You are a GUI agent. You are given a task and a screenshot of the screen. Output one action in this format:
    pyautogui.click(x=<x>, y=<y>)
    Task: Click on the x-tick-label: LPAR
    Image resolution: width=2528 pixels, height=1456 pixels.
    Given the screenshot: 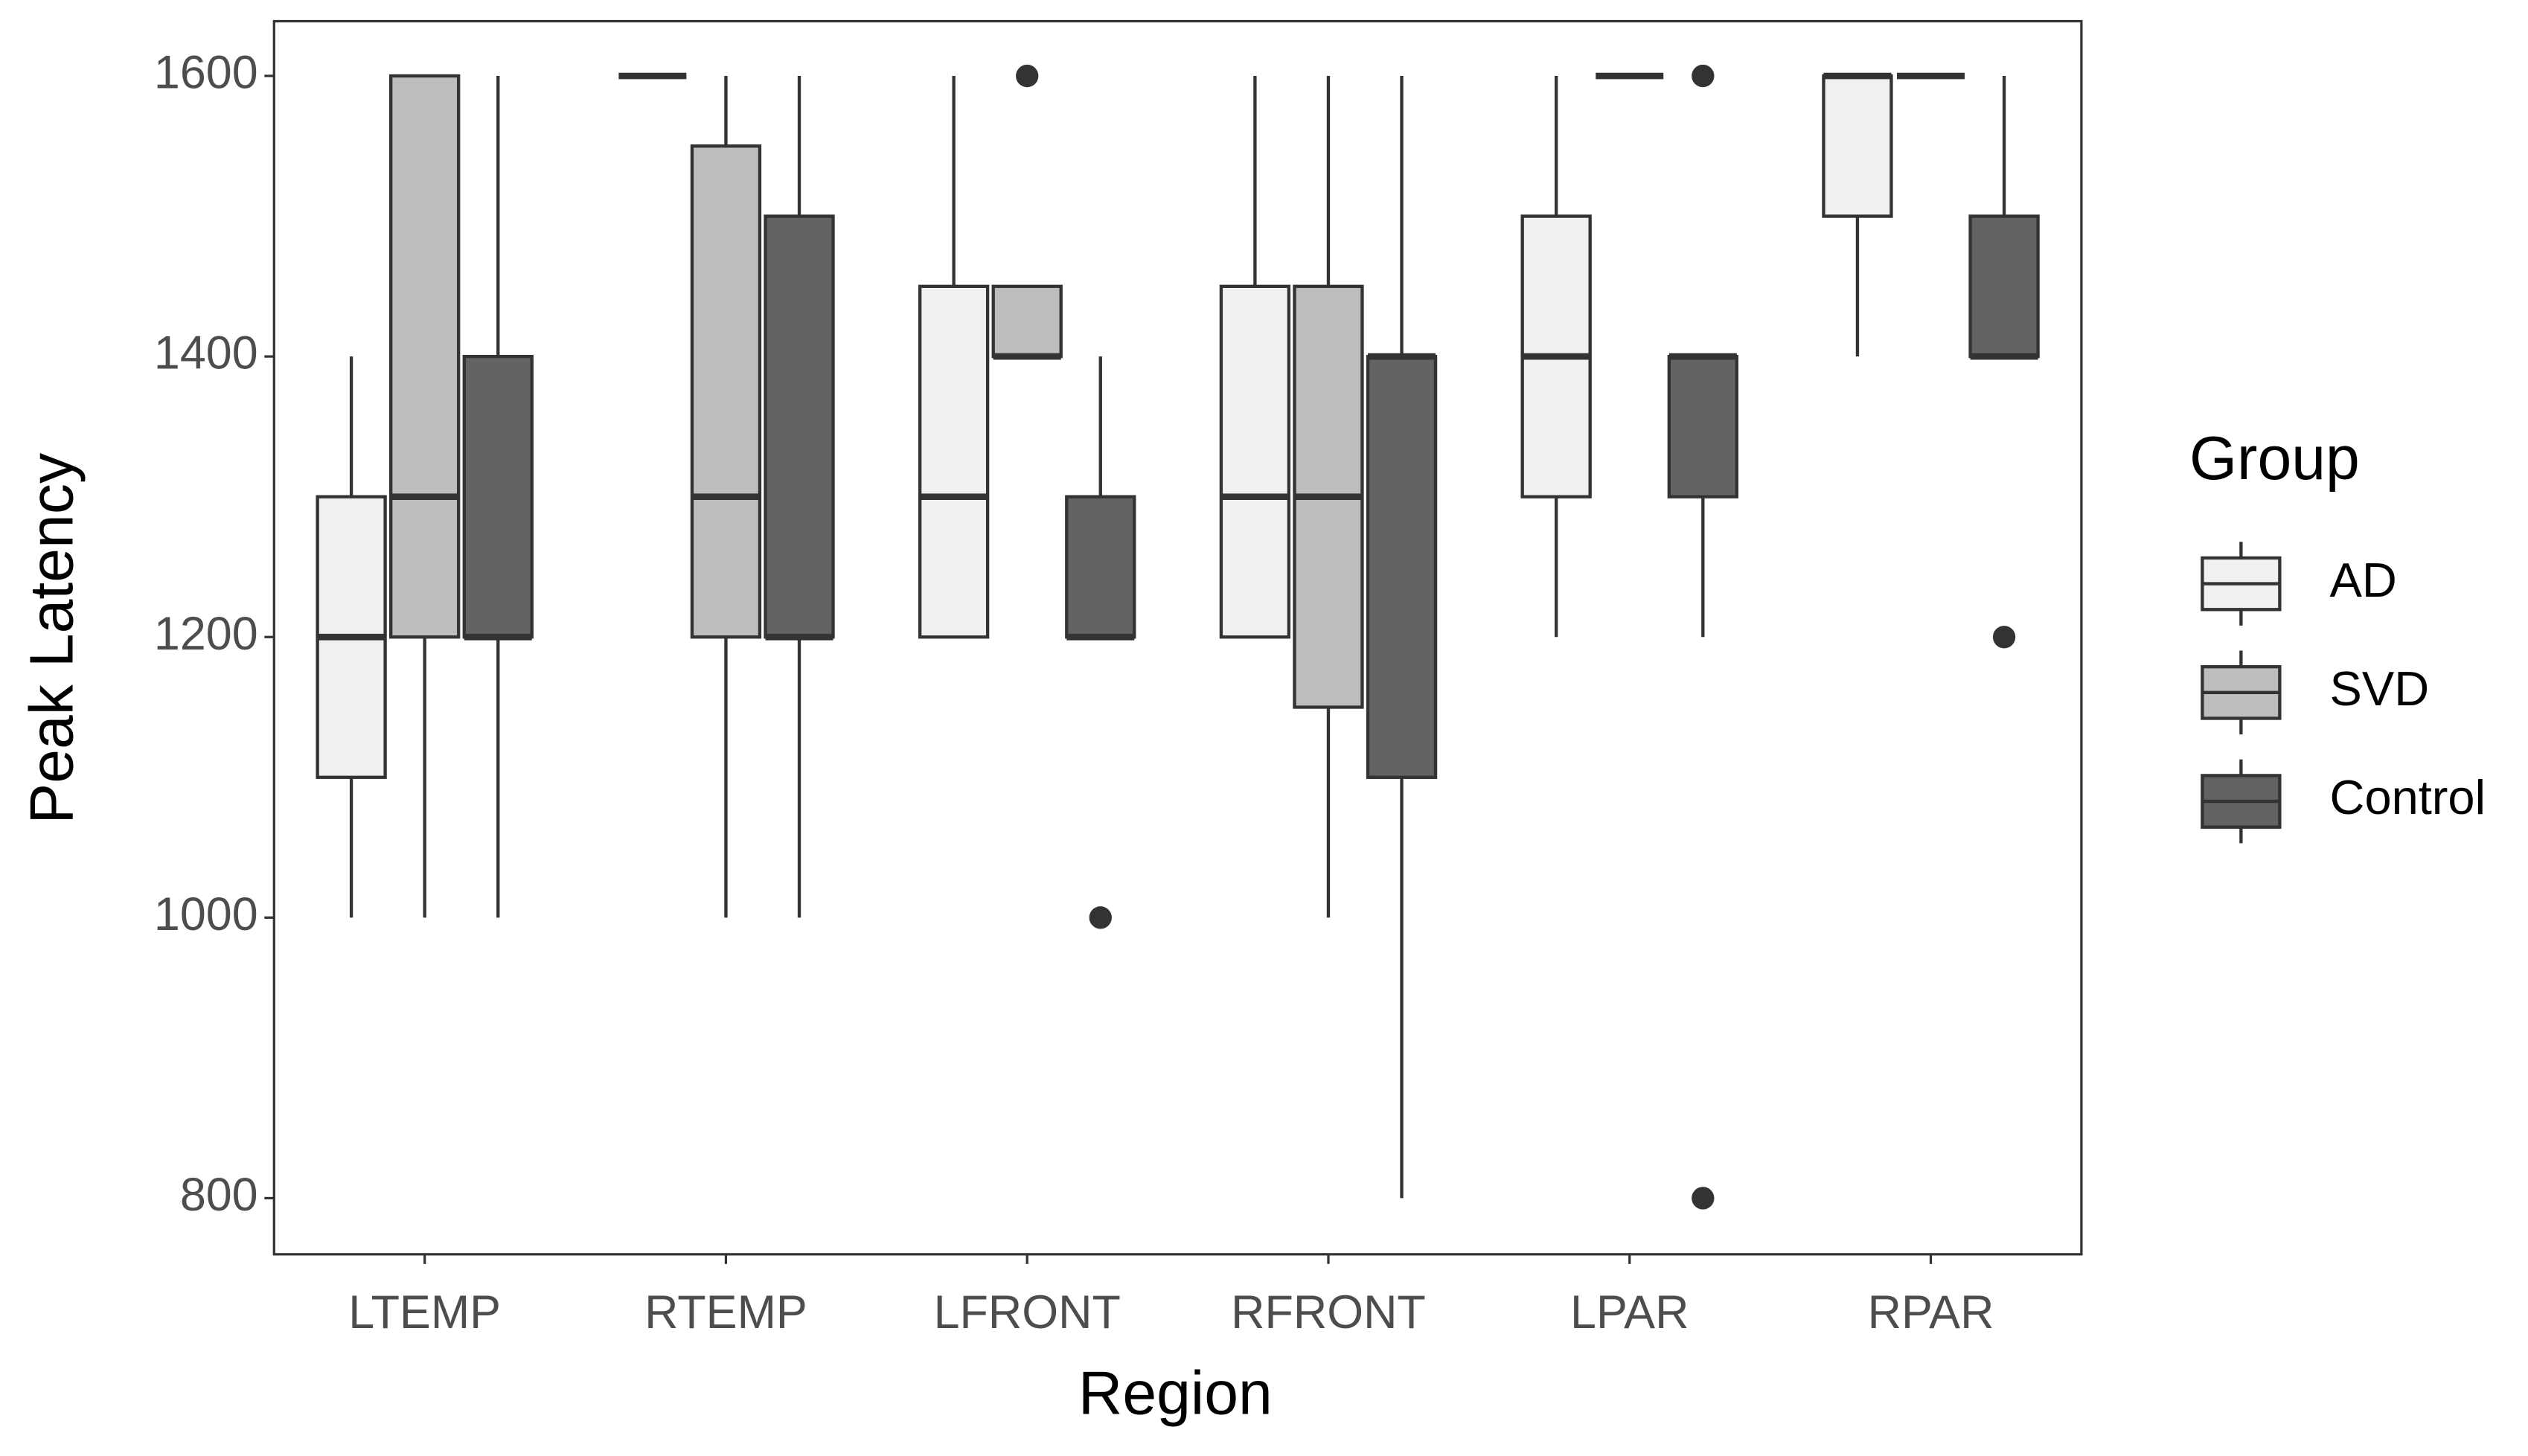 What is the action you would take?
    pyautogui.click(x=1629, y=1312)
    